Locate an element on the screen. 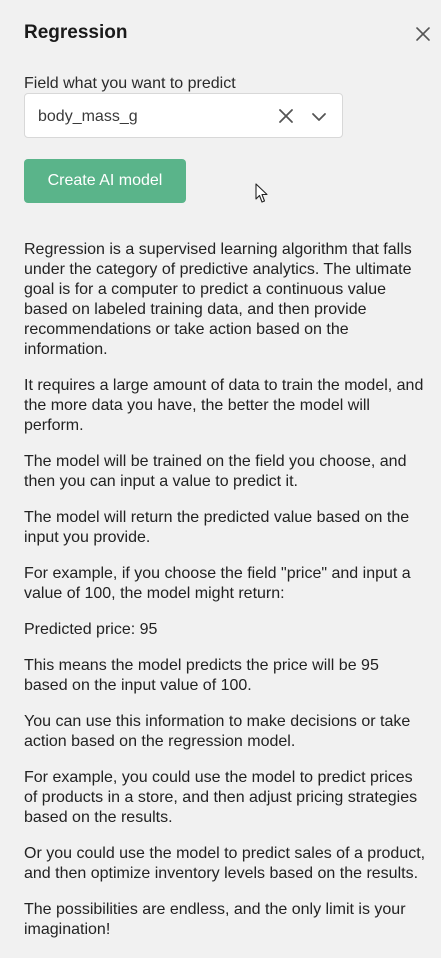 The image size is (441, 958). chevron-down-icon is located at coordinates (319, 117).